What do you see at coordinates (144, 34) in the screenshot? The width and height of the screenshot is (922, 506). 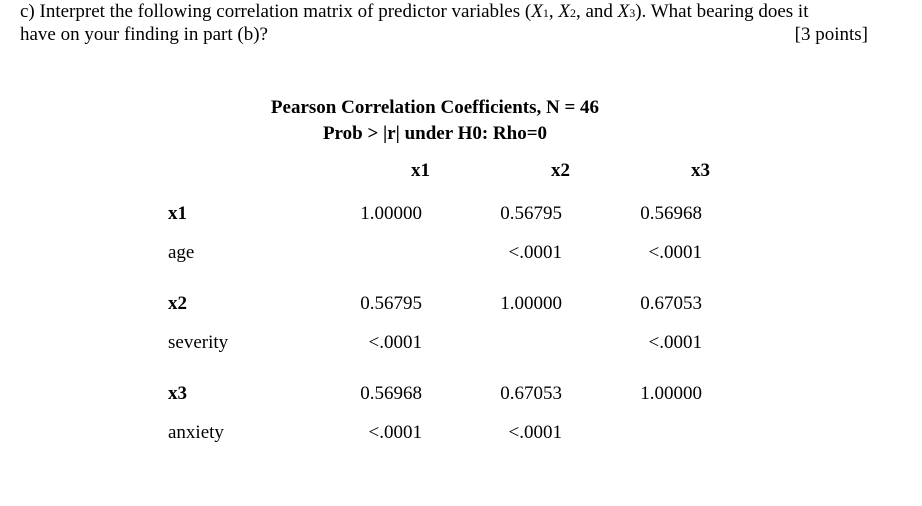 I see `question-line2-text: have on your finding in part (b)?` at bounding box center [144, 34].